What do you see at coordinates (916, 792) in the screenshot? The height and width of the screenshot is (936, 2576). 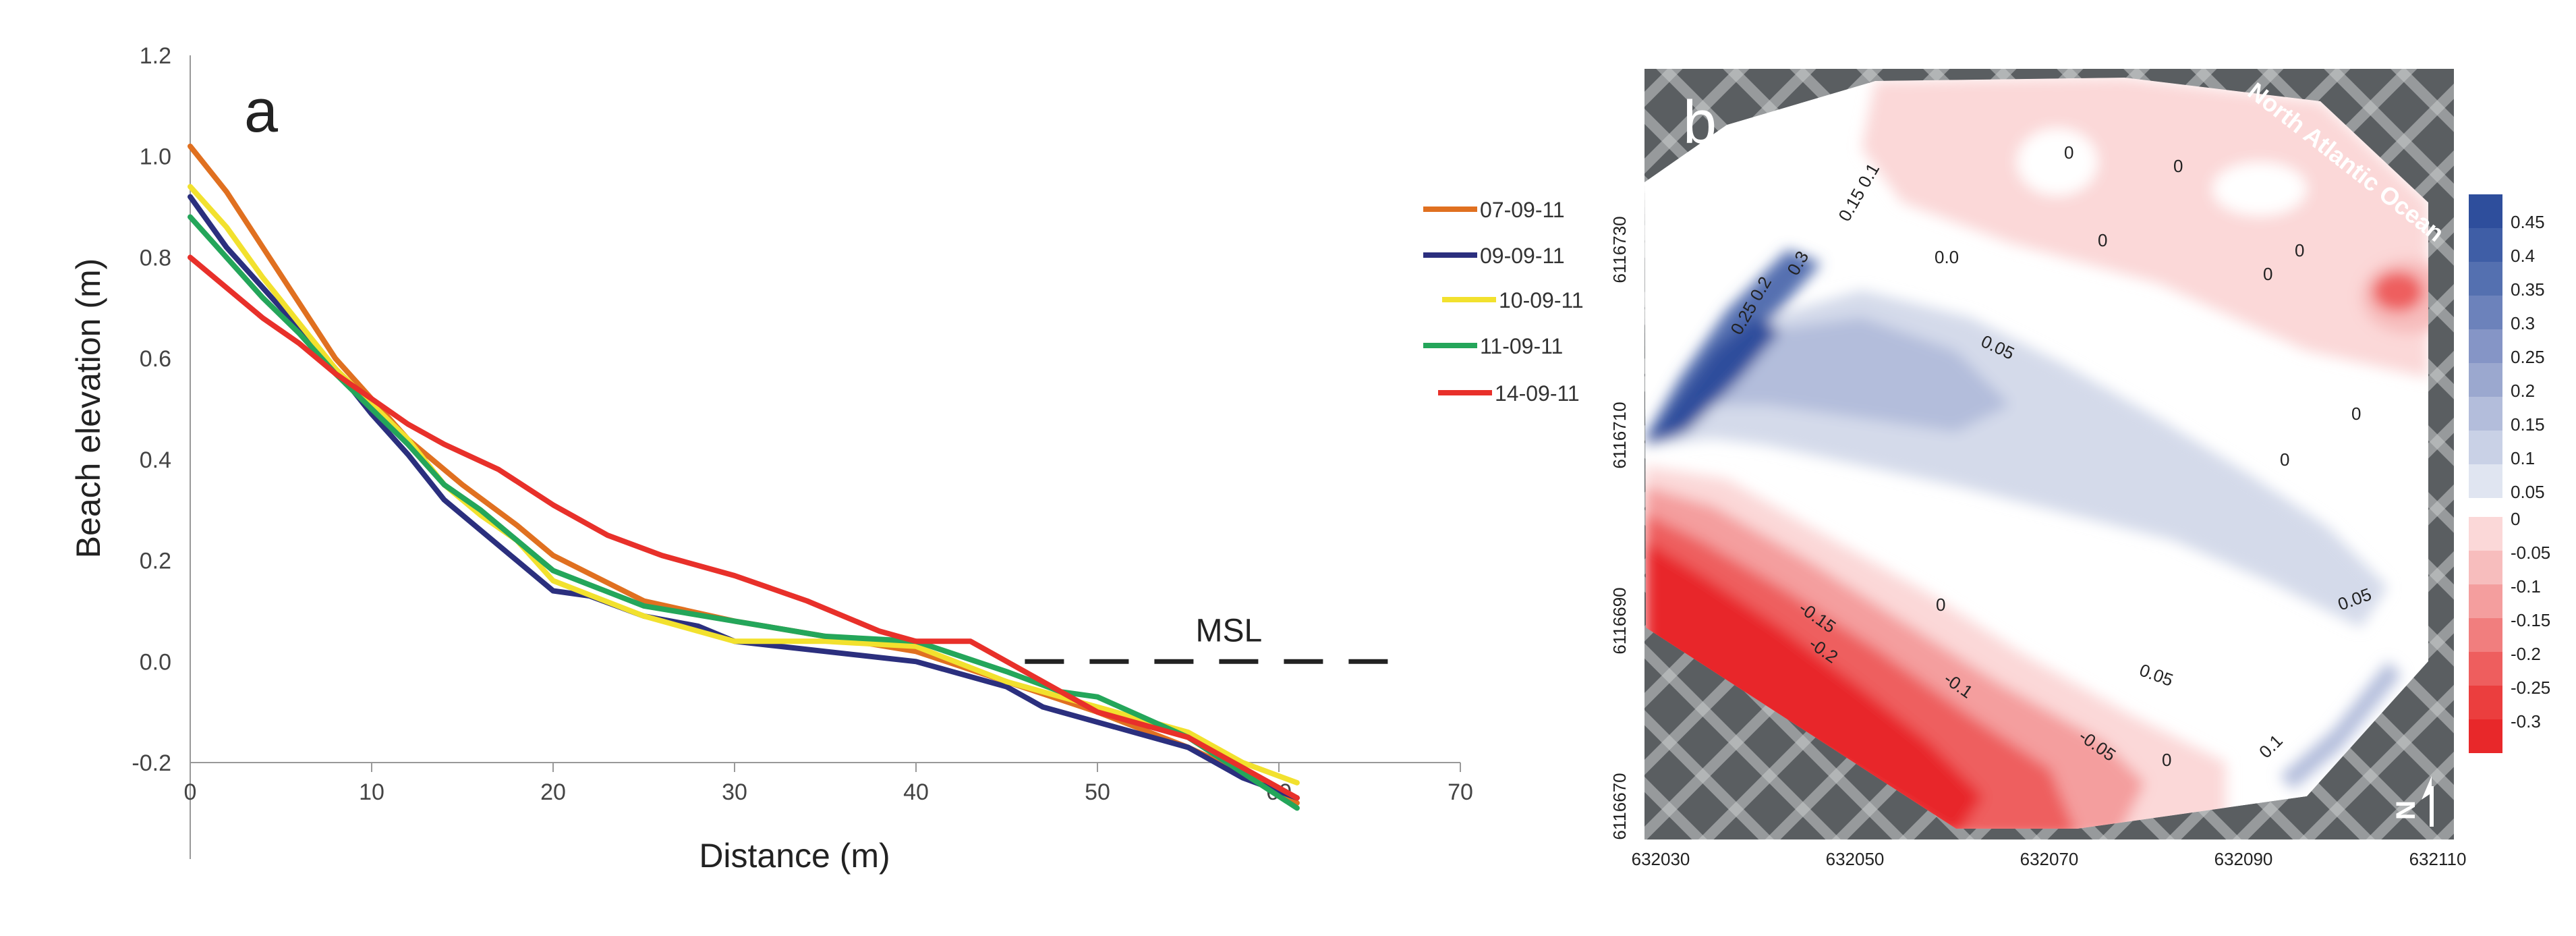 I see `x-tick-label: 40` at bounding box center [916, 792].